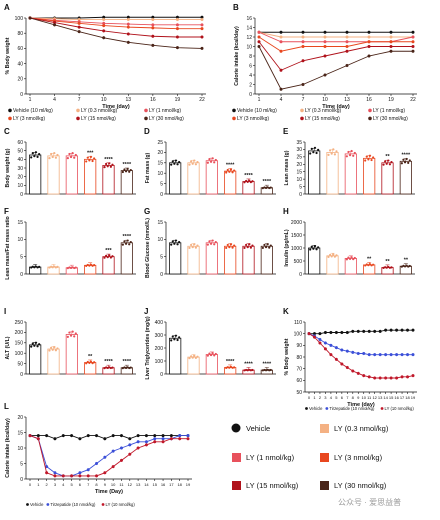 Image resolution: width=440 pixels, height=520 pixels. Describe the element at coordinates (115, 27) in the screenshot. I see `series-line-ly15` at that location.